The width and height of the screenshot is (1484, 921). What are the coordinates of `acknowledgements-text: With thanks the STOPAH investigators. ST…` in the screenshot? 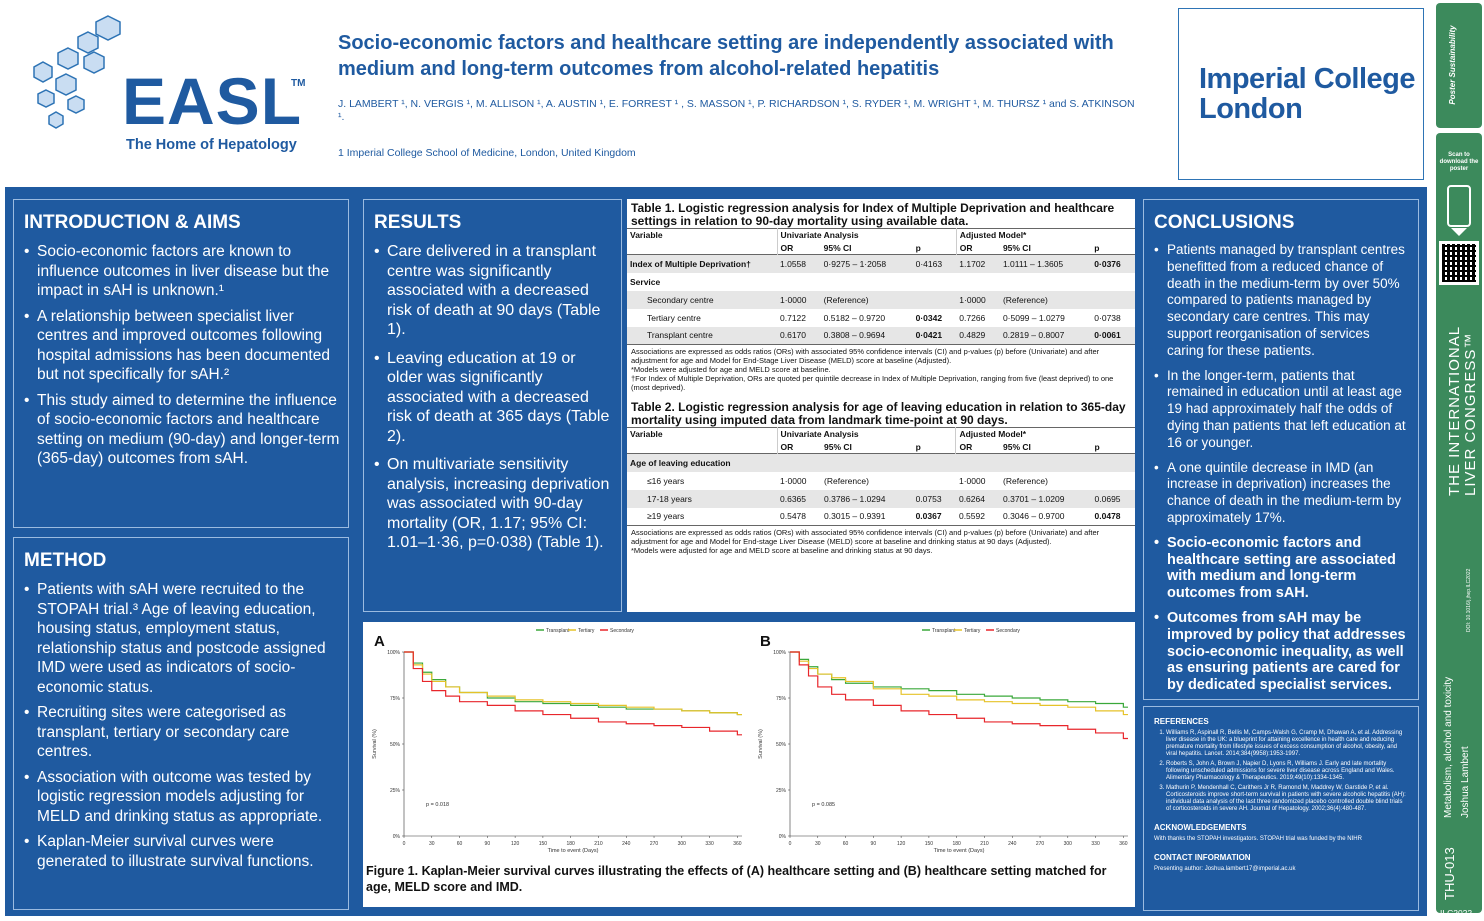 It's located at (1258, 839).